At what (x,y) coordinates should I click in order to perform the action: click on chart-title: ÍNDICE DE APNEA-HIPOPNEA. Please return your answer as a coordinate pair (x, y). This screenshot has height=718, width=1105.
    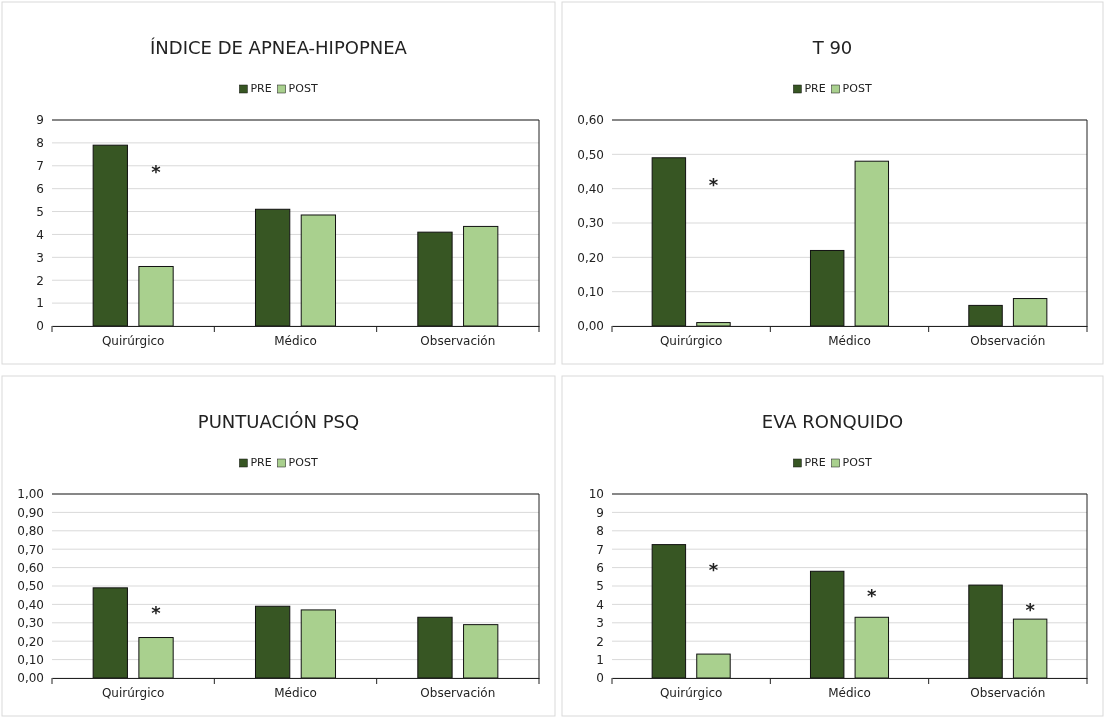
    Looking at the image, I should click on (279, 47).